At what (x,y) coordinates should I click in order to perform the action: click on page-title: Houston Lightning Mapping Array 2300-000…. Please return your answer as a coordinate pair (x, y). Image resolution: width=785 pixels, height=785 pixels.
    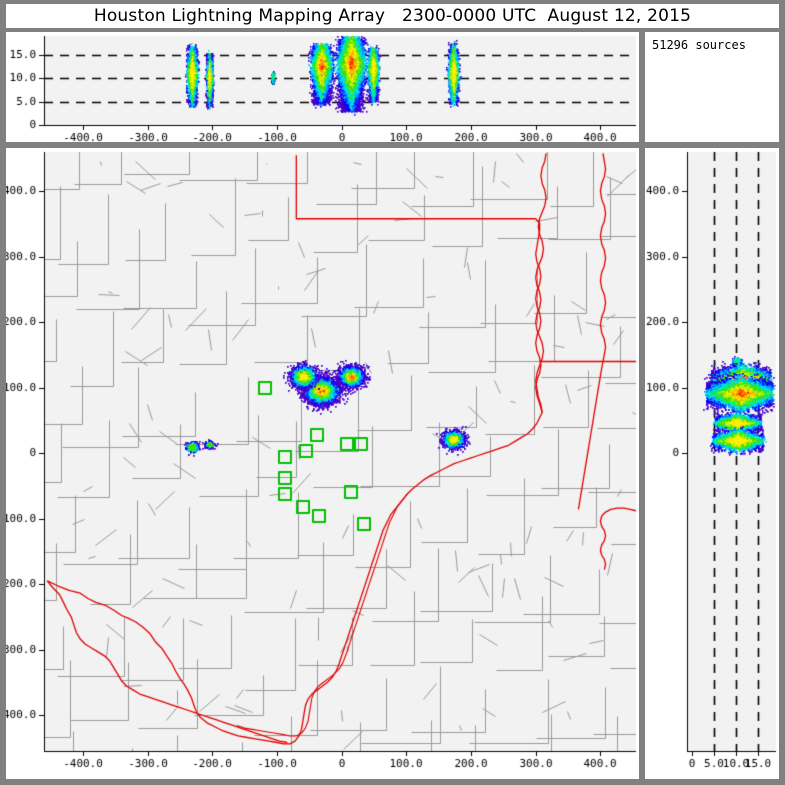
    Looking at the image, I should click on (392, 16).